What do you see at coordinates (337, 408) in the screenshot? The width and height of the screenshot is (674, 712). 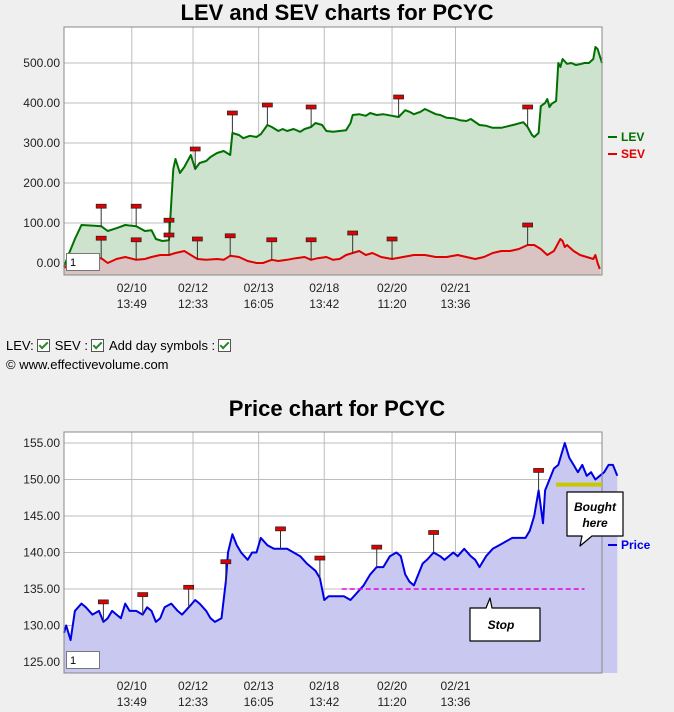 I see `price-chart-title: Price chart for PCYC` at bounding box center [337, 408].